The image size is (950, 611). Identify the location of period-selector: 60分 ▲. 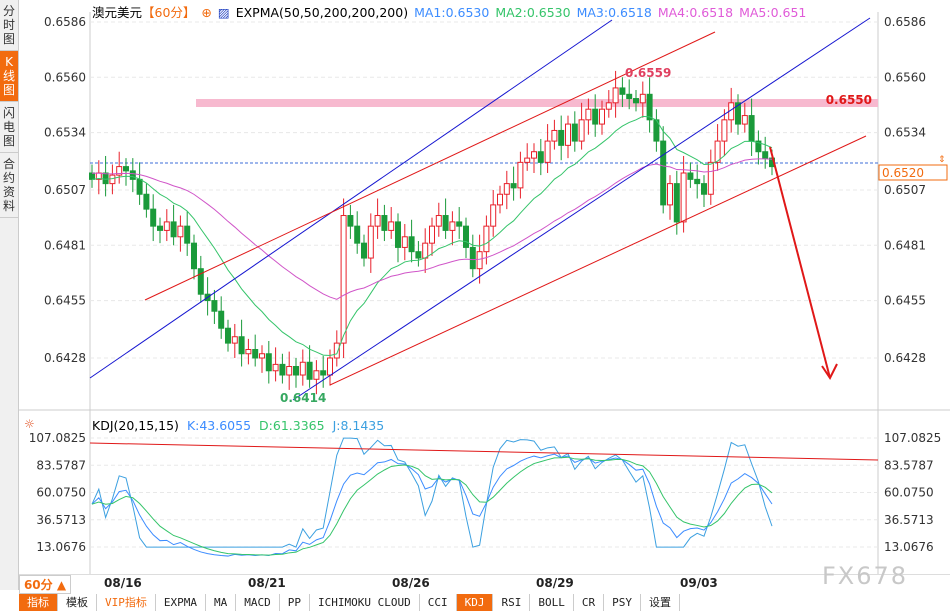
(45, 584).